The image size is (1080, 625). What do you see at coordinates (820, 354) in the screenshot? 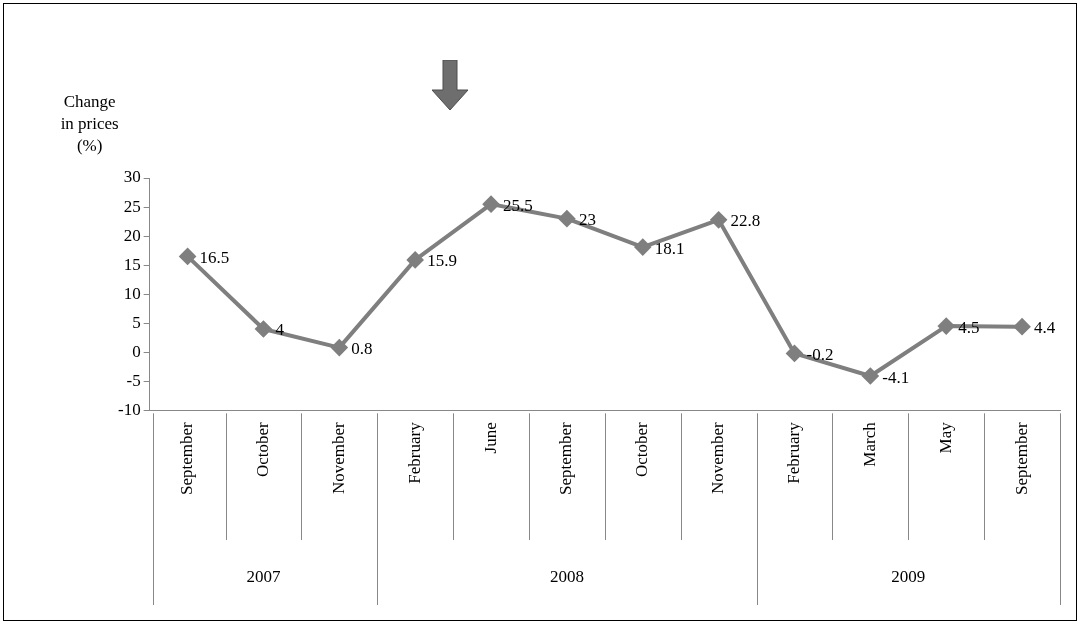
I see `data-label: -0.2` at bounding box center [820, 354].